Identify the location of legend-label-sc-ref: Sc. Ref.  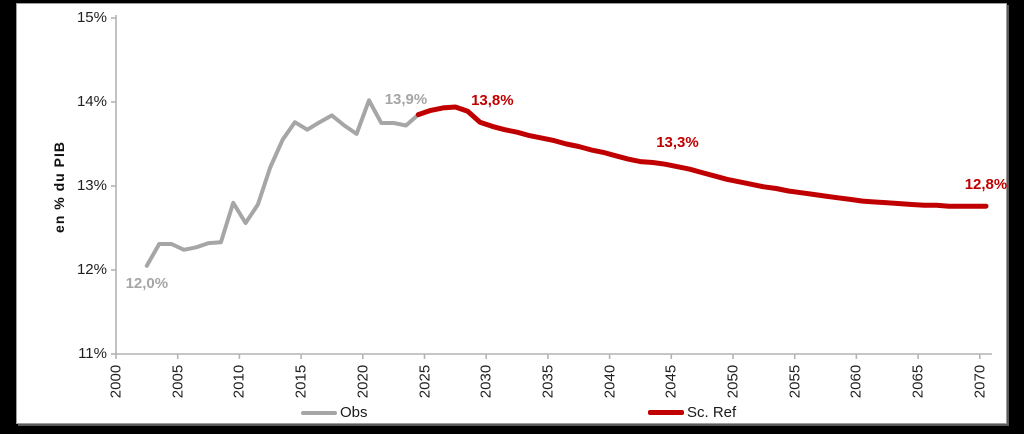
(712, 412).